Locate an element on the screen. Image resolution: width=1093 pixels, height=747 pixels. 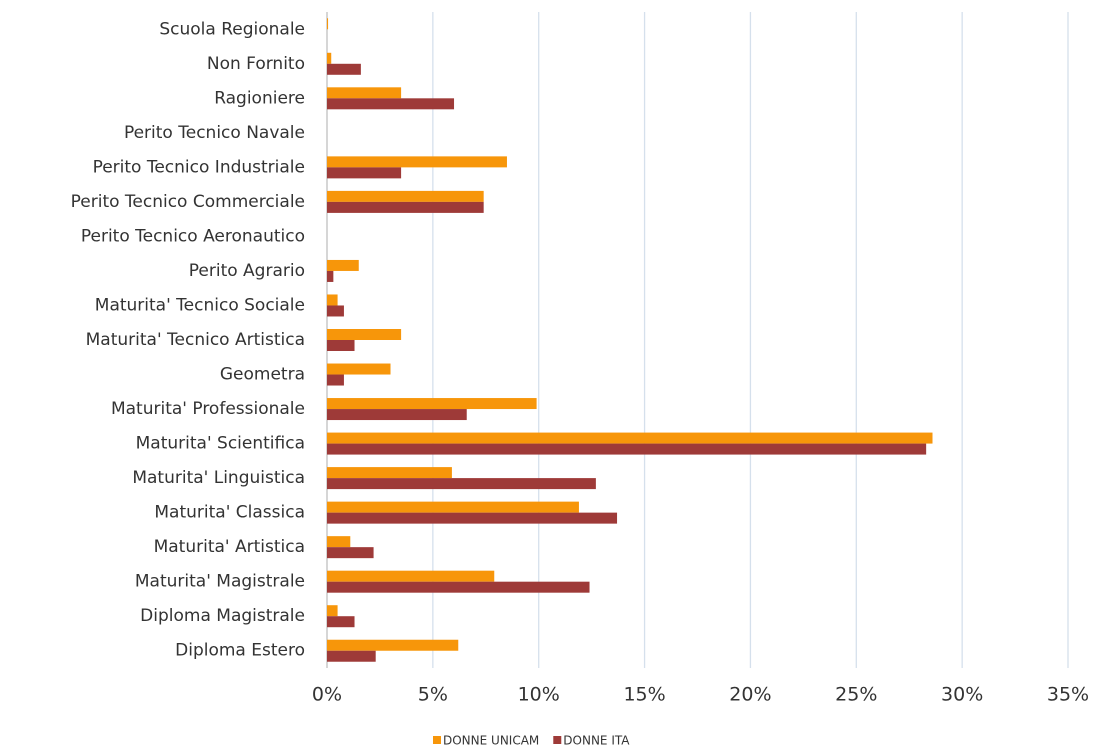
y-tick-label: Non Fornito is located at coordinates (256, 64).